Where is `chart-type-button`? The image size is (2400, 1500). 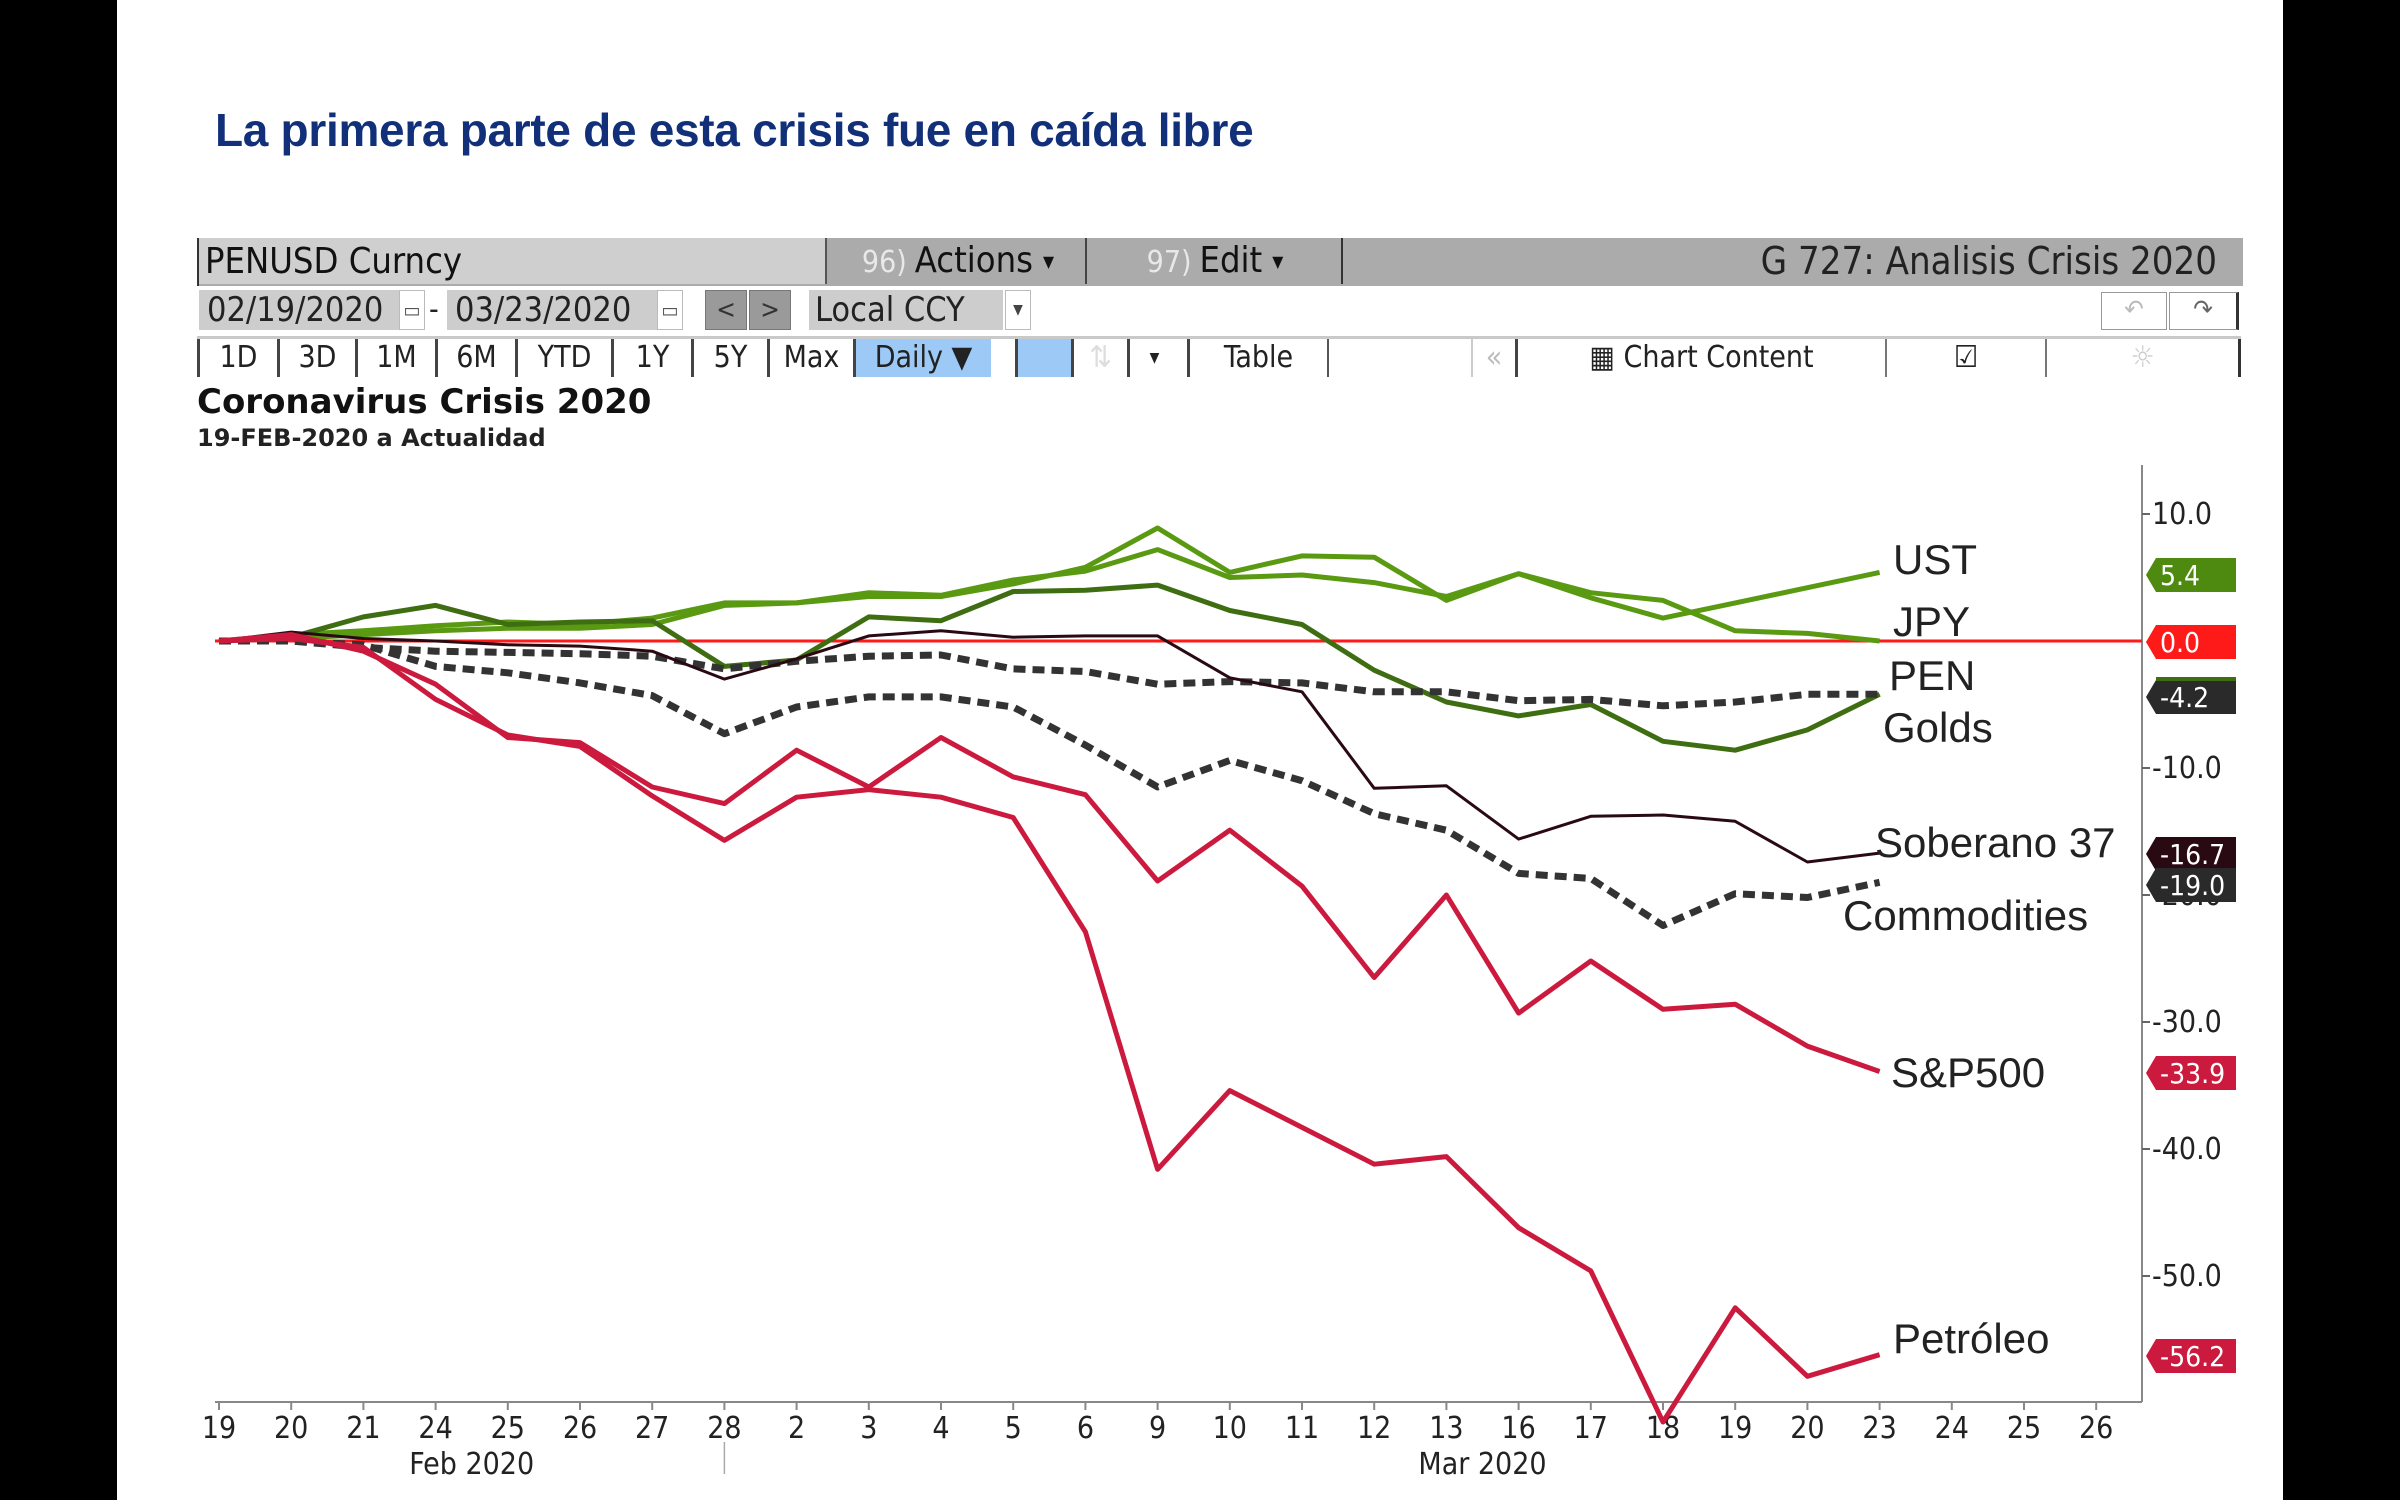
chart-type-button is located at coordinates (1043, 358).